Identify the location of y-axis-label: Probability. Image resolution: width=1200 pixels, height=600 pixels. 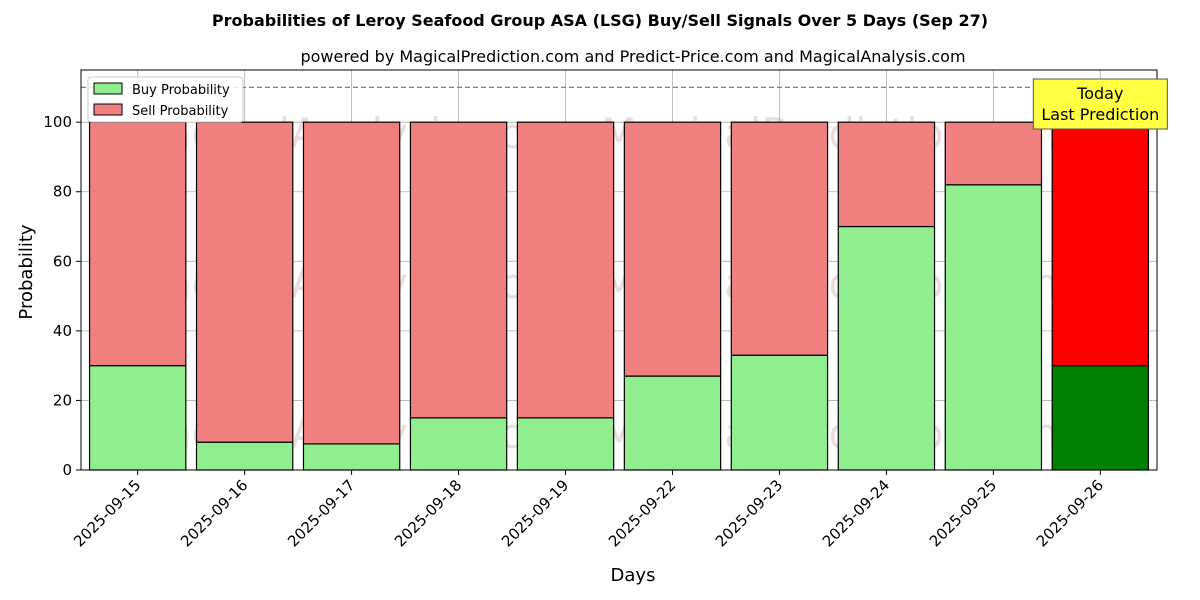
(26, 271).